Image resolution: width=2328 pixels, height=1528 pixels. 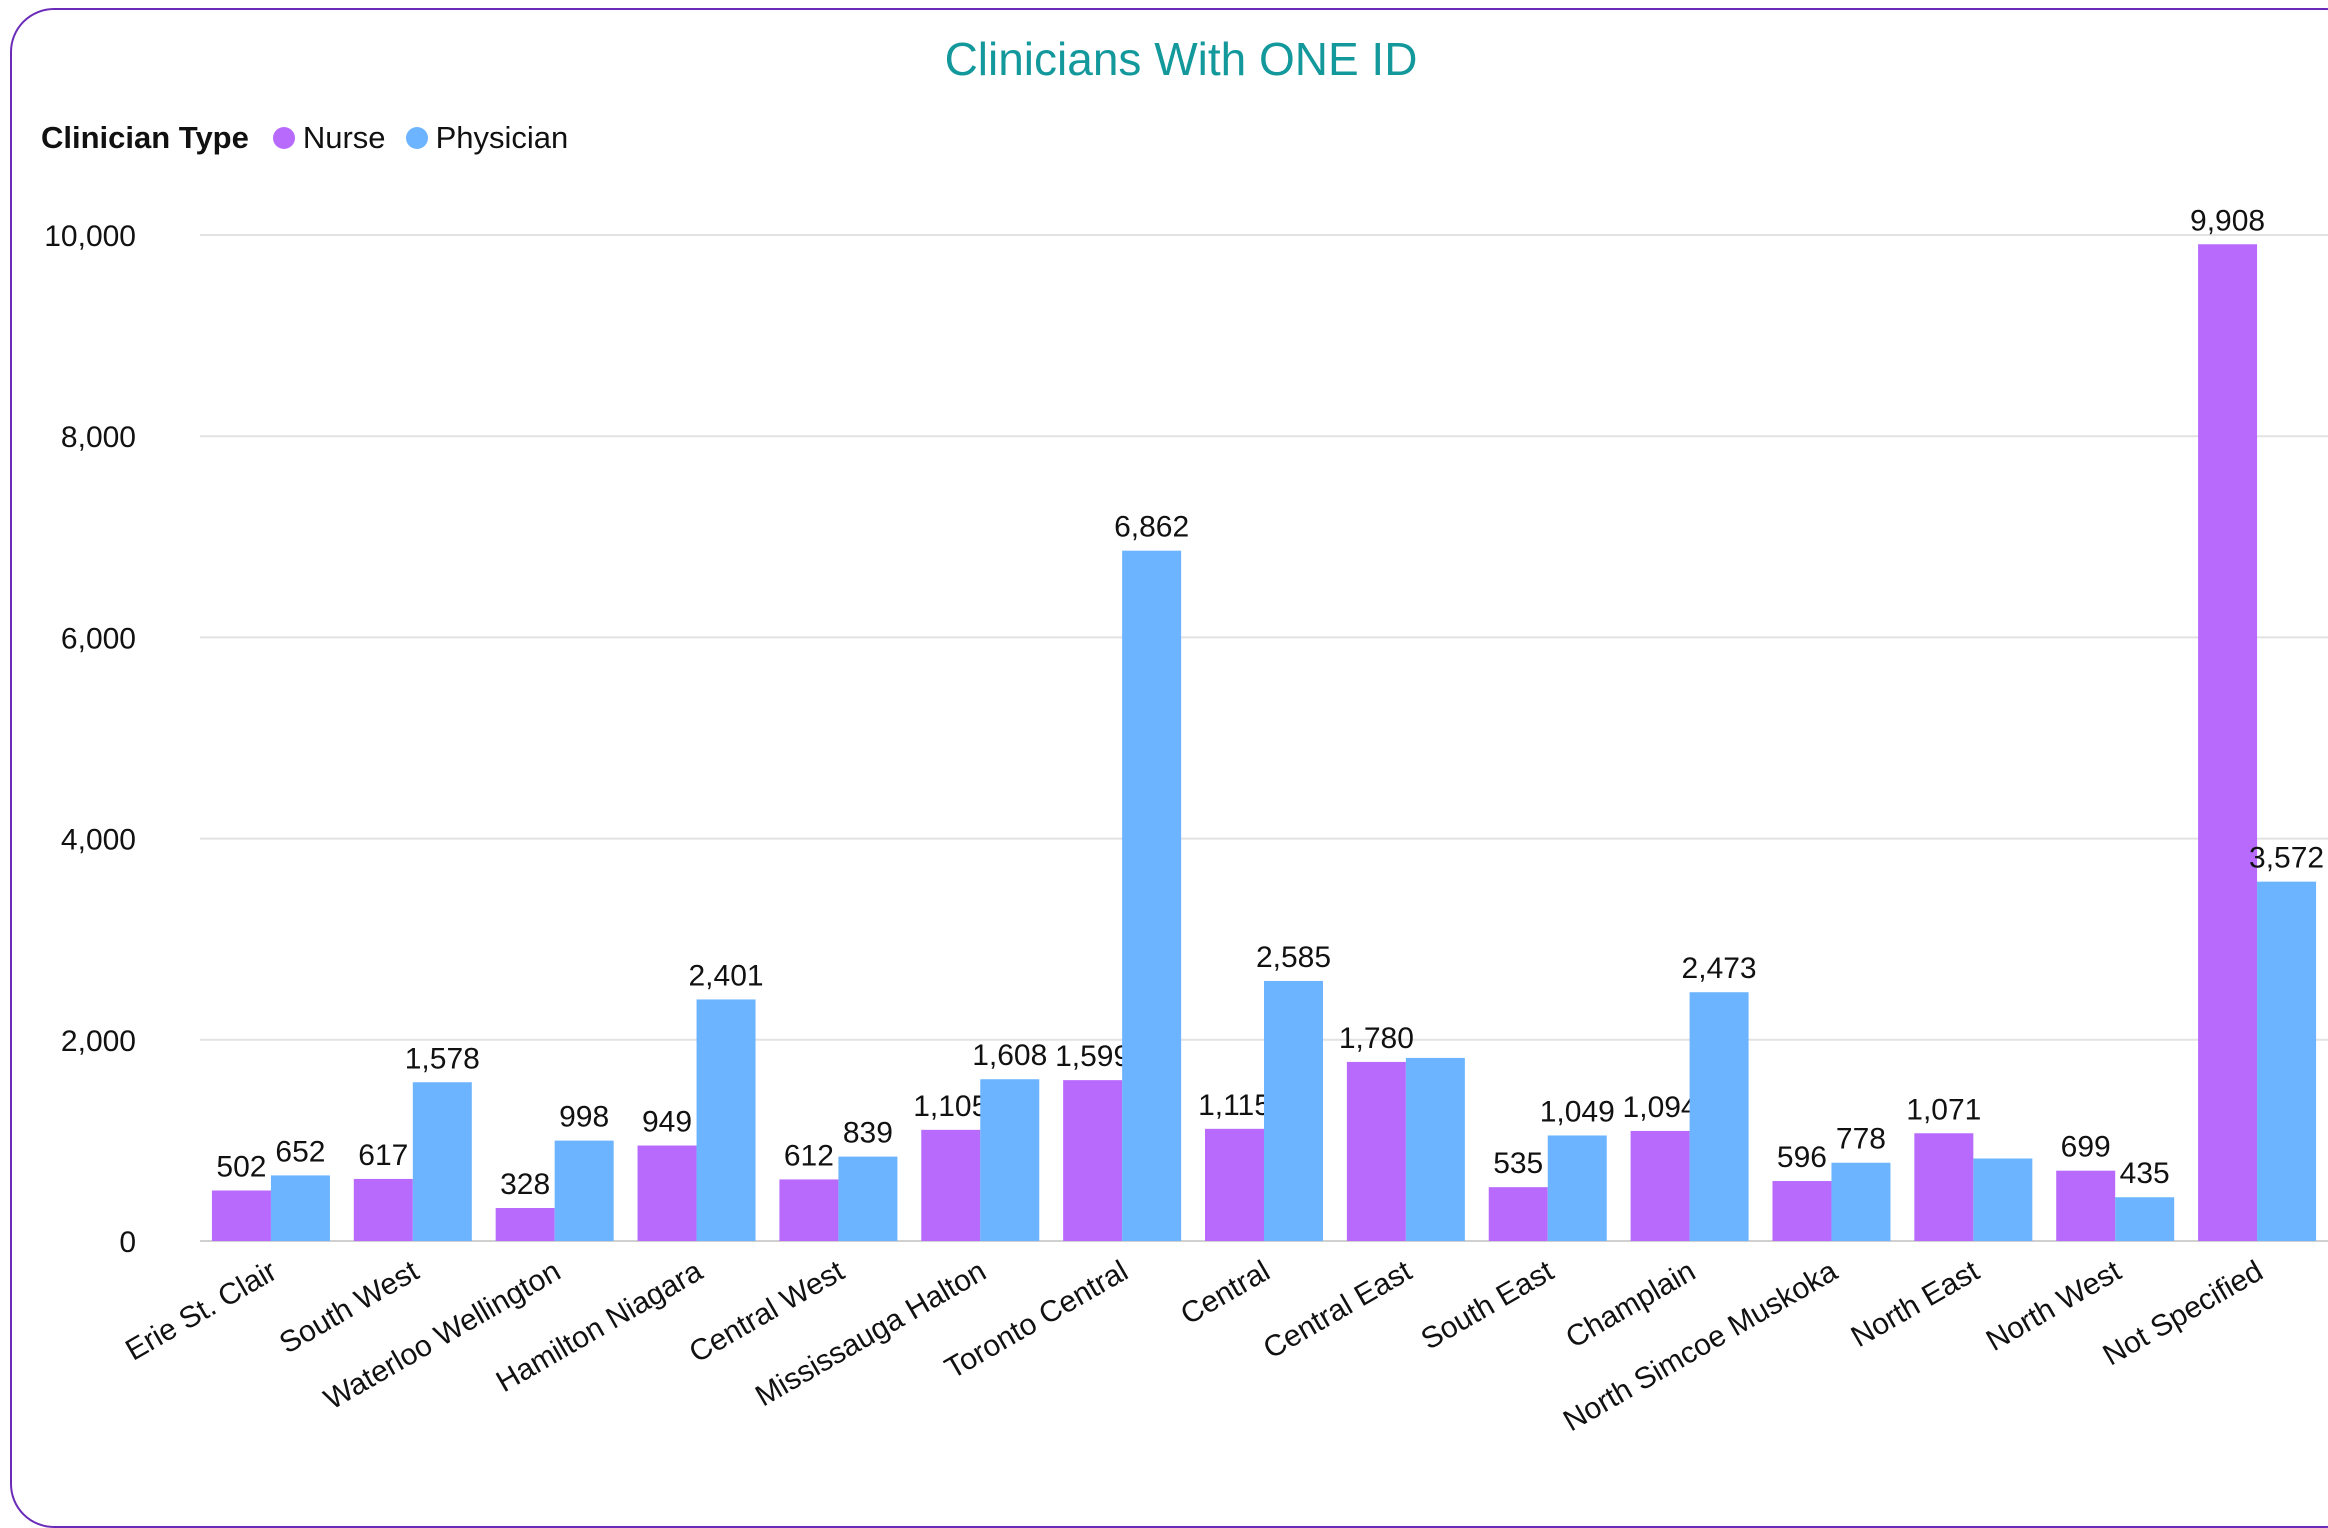 I want to click on x-tick-label: South East, so click(x=1488, y=1305).